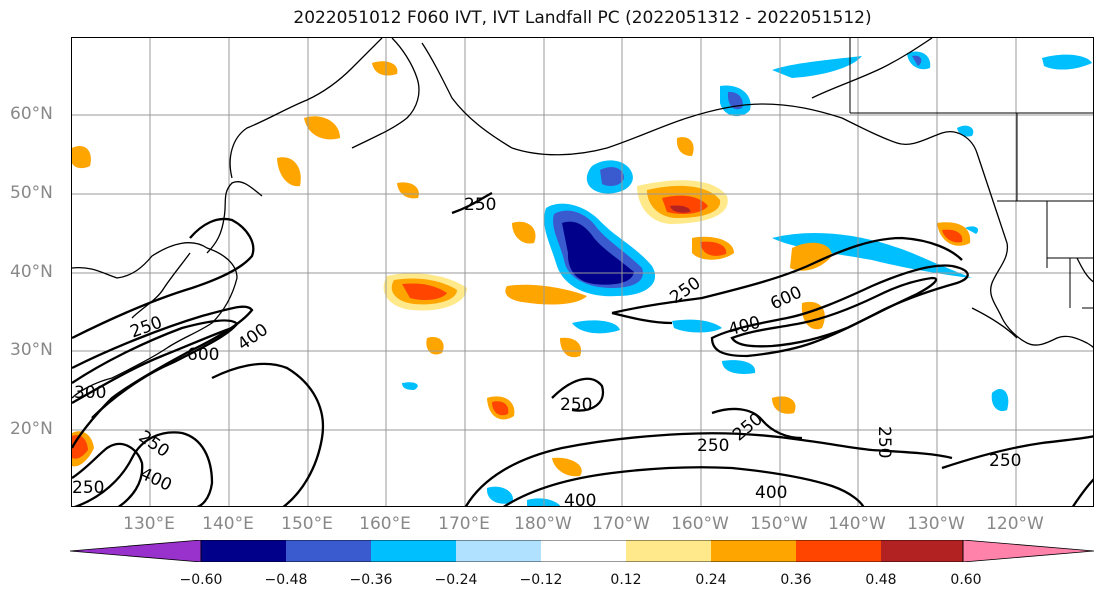 This screenshot has height=601, width=1105. What do you see at coordinates (966, 580) in the screenshot?
I see `colorbar-tick: 0.60` at bounding box center [966, 580].